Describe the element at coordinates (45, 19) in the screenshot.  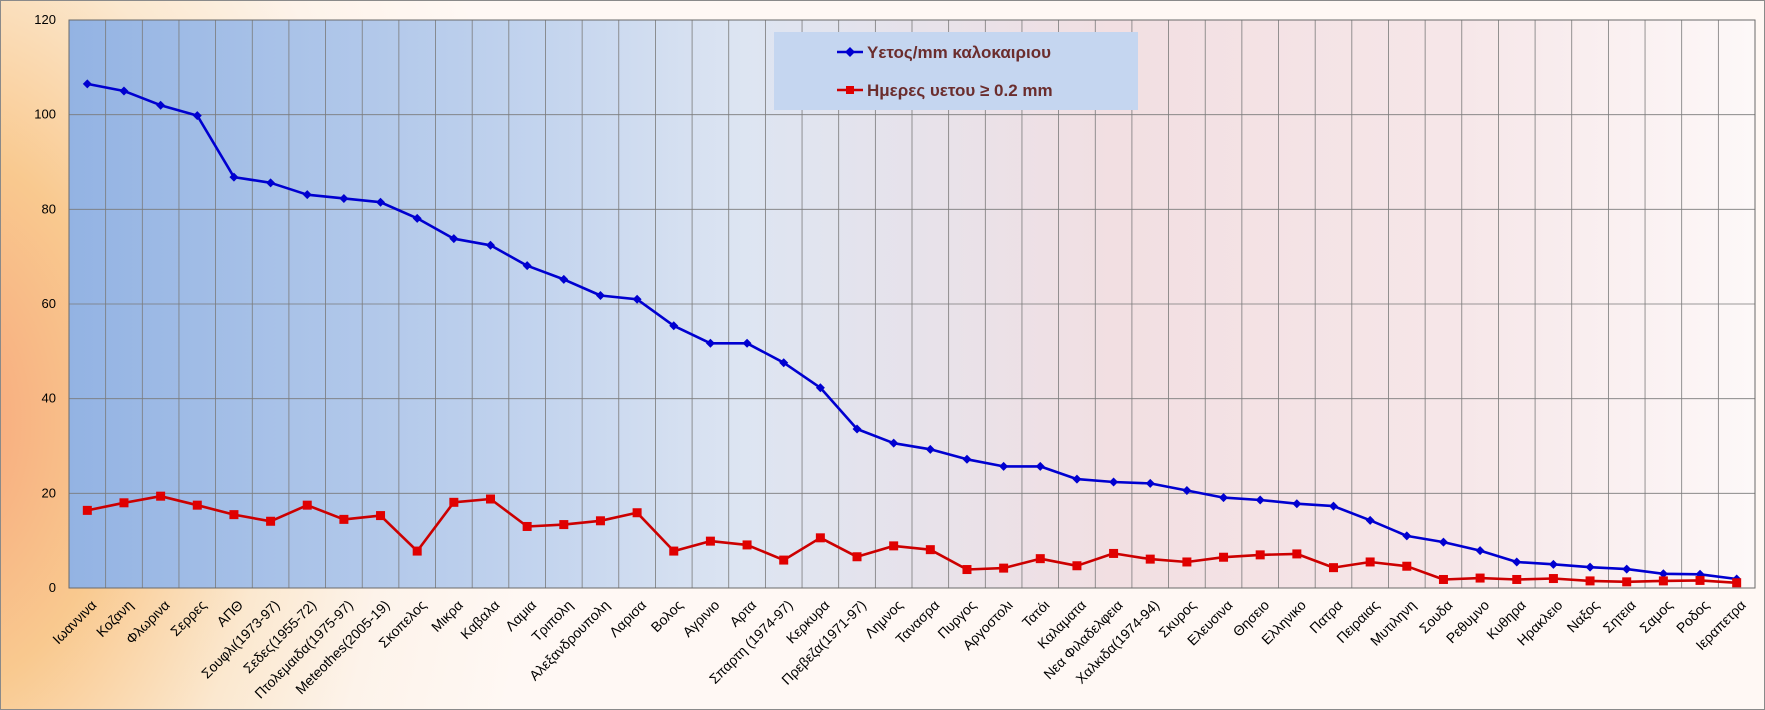
I see `y-tick-label: 120` at that location.